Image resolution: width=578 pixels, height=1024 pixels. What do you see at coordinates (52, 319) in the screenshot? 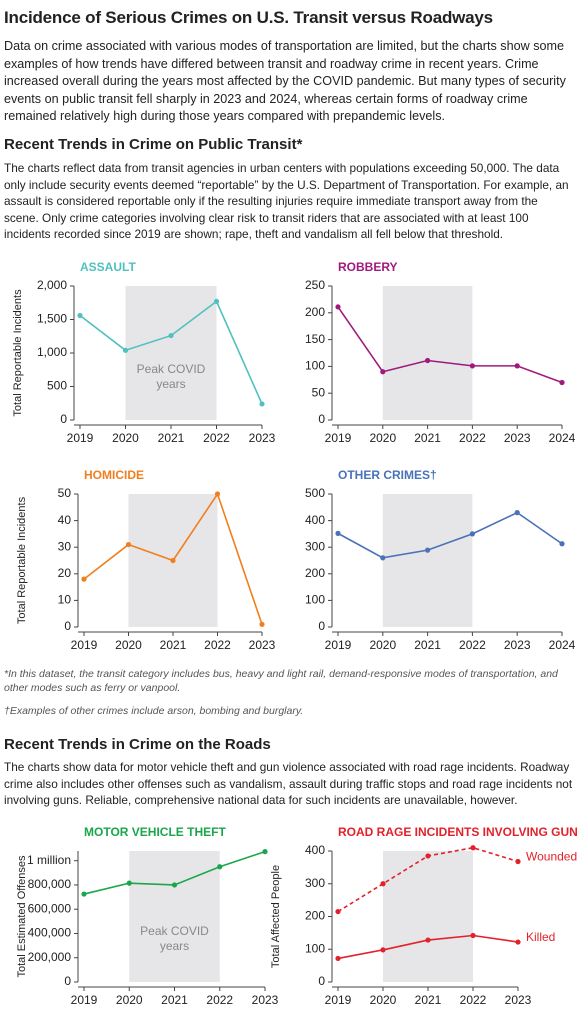
I see `y-tick-label: 1,500` at bounding box center [52, 319].